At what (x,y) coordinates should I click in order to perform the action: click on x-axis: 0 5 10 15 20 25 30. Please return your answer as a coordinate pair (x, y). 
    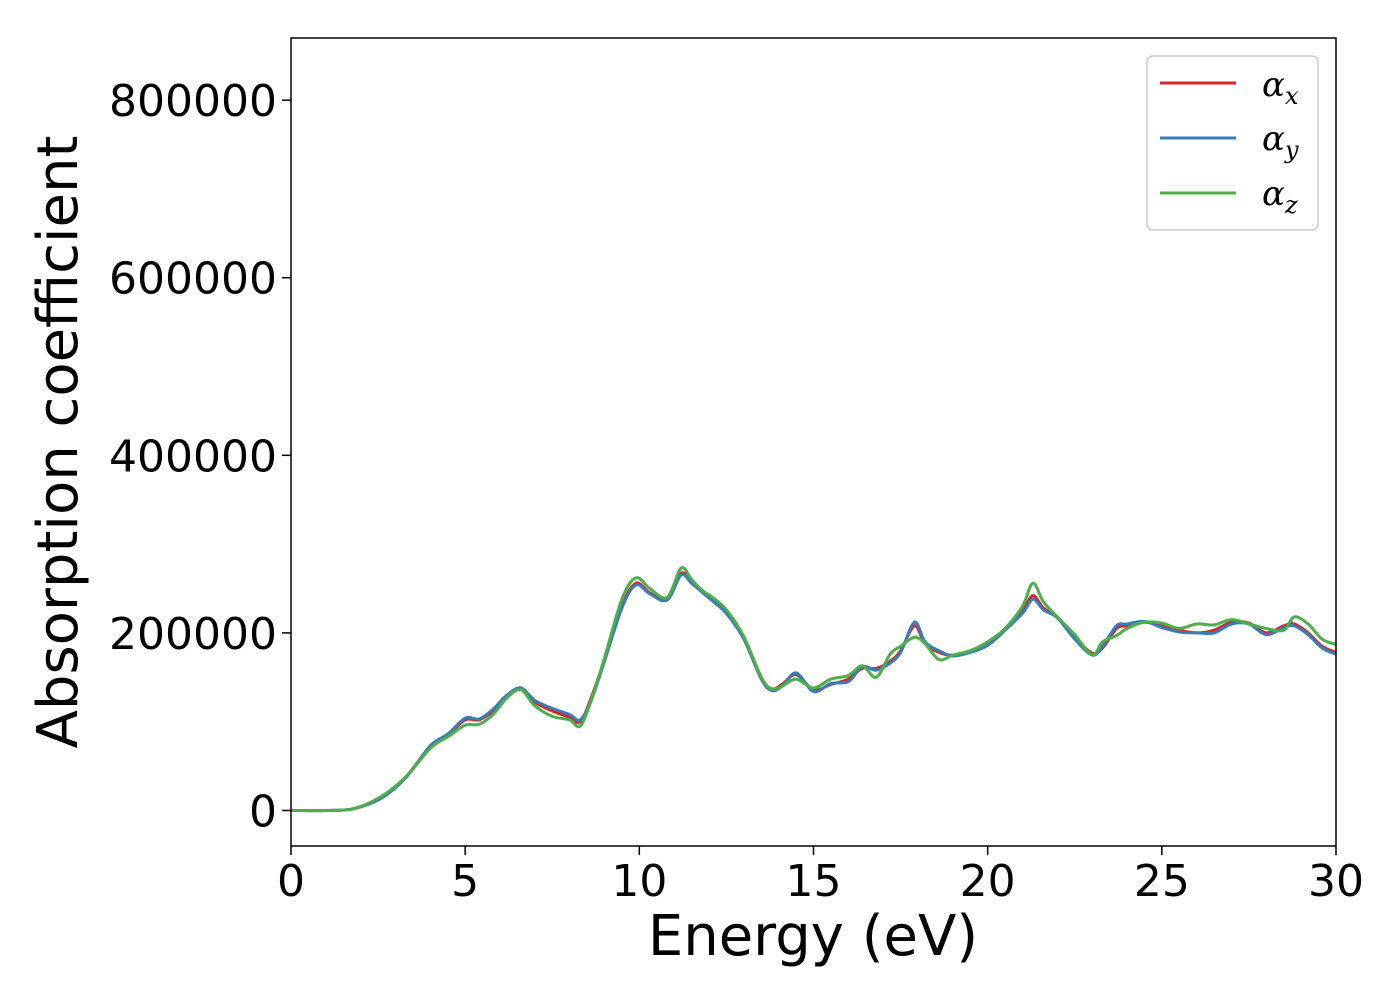
    Looking at the image, I should click on (820, 876).